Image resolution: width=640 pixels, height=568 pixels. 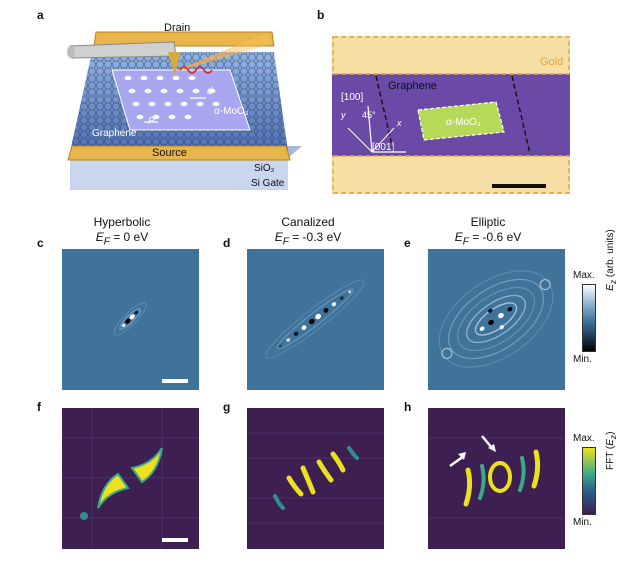 What do you see at coordinates (370, 129) in the screenshot?
I see `axis-100-arrow` at bounding box center [370, 129].